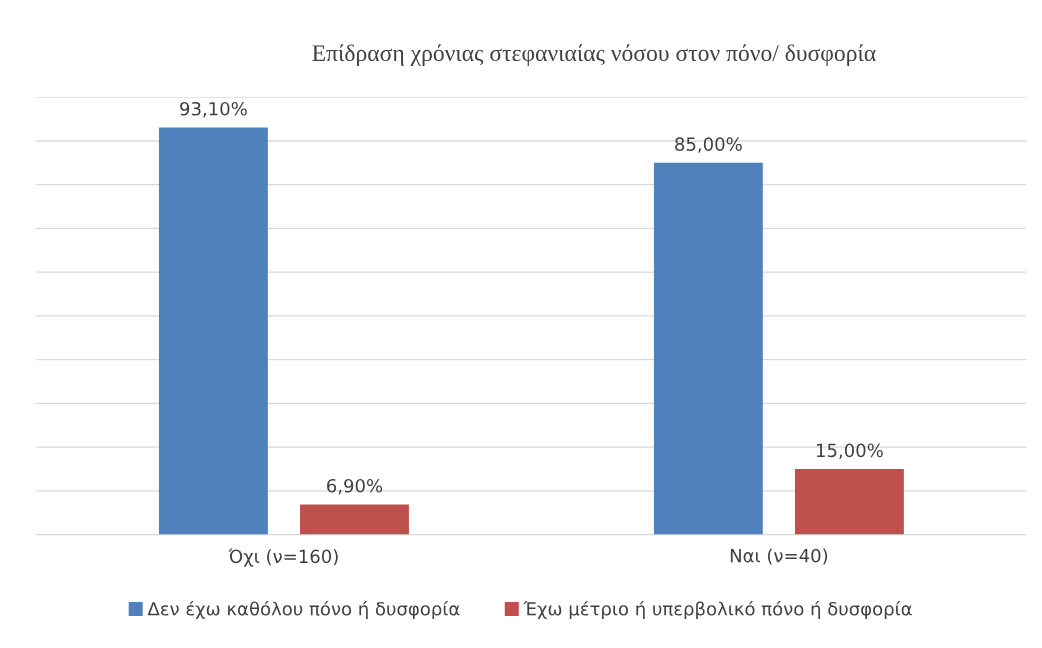  What do you see at coordinates (849, 451) in the screenshot?
I see `data-label: 15,00%` at bounding box center [849, 451].